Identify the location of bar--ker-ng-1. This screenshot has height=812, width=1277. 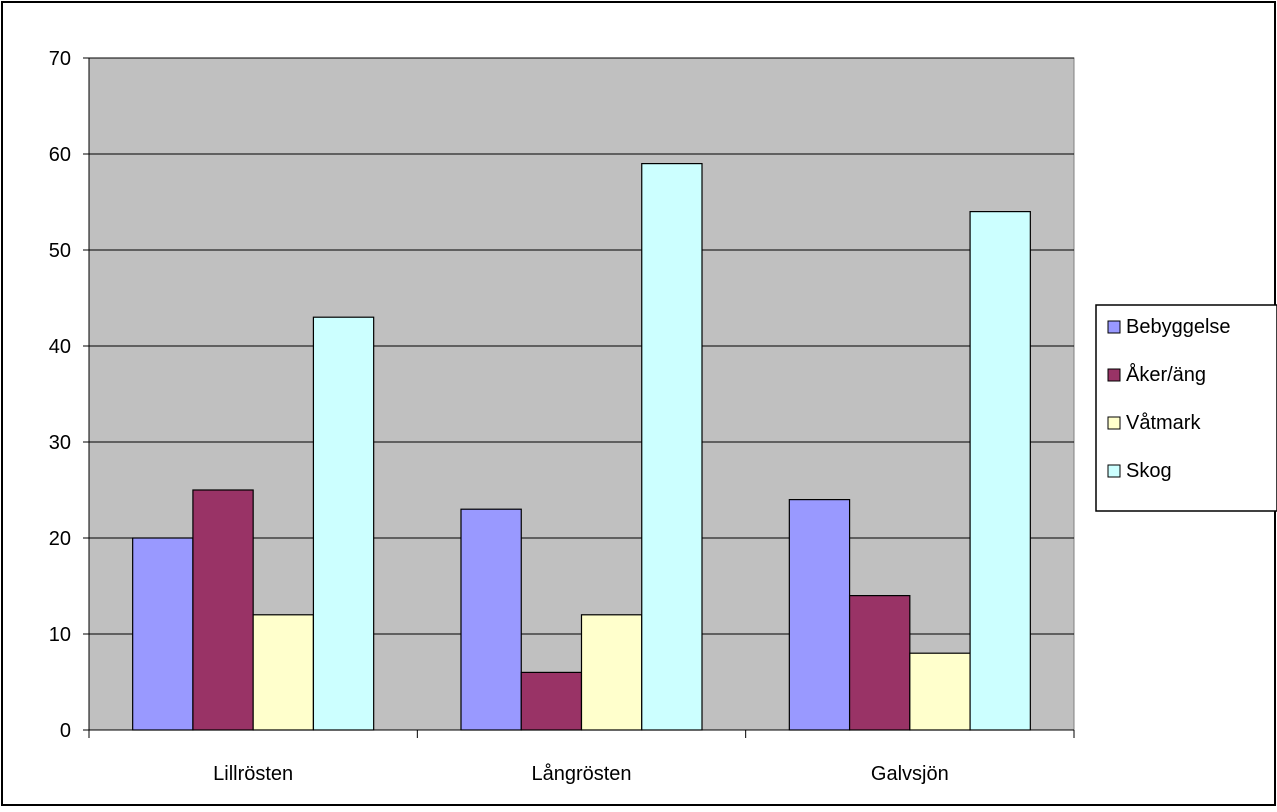
(223, 610).